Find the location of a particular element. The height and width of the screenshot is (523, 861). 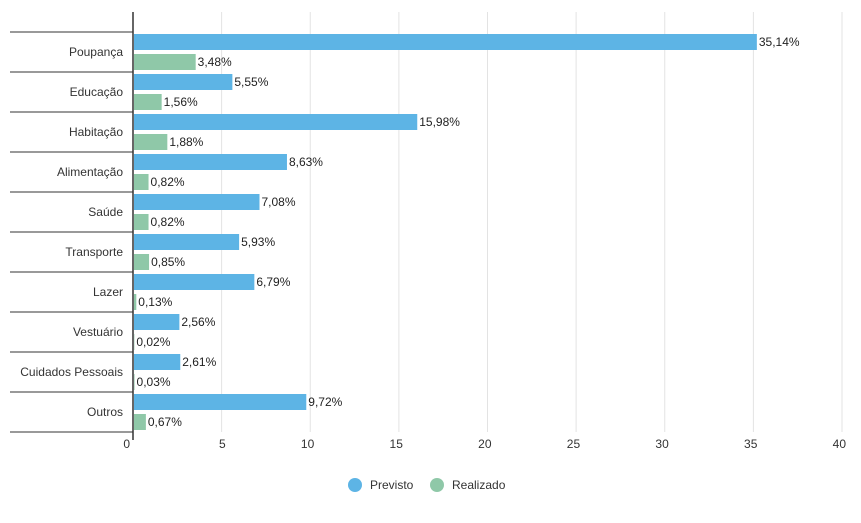

data-label: 6,79% is located at coordinates (273, 282).